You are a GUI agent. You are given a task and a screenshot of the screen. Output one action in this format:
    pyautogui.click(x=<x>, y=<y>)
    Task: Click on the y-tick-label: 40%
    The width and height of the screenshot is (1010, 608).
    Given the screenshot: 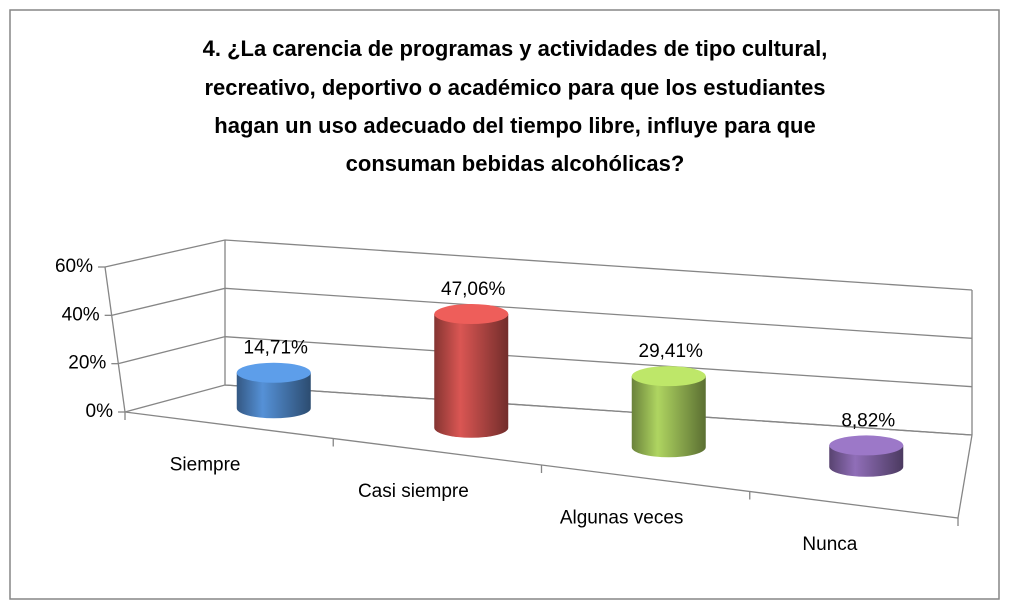 What is the action you would take?
    pyautogui.click(x=81, y=314)
    